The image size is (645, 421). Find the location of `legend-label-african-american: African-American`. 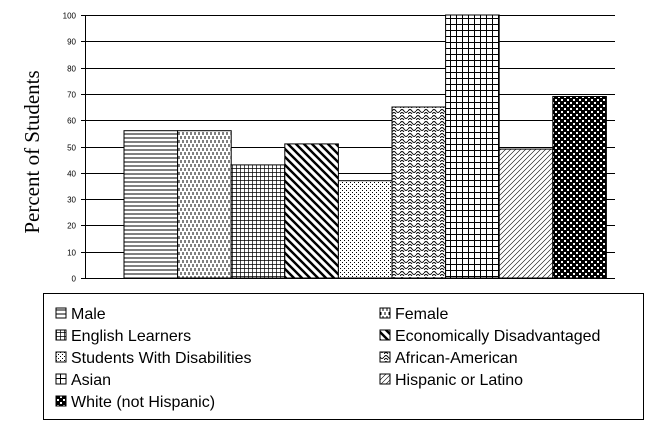

legend-label-african-american: African-American is located at coordinates (456, 358).